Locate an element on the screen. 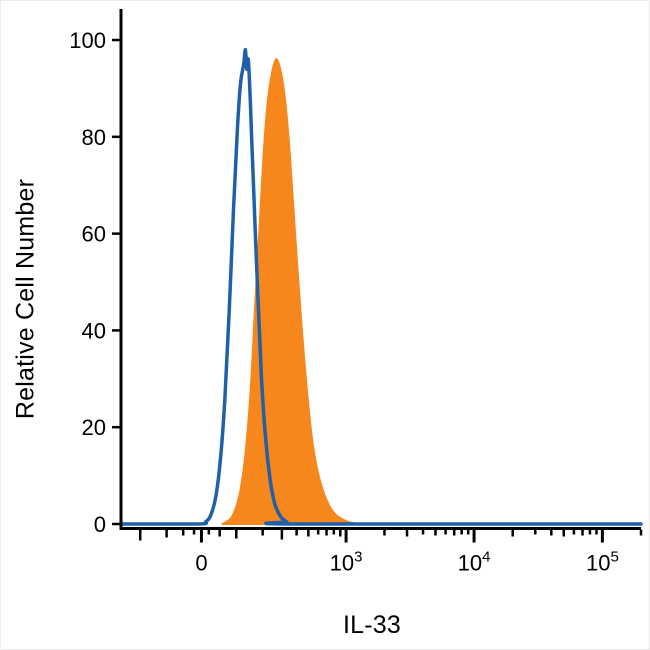 This screenshot has height=650, width=650. x-tick-label: 10⁵ is located at coordinates (602, 562).